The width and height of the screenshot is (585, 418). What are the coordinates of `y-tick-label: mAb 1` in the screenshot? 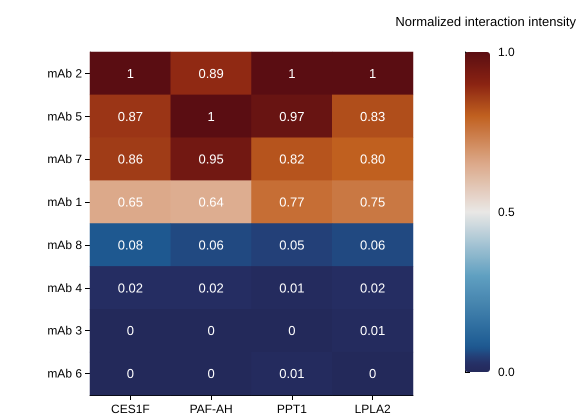 It's located at (64, 202).